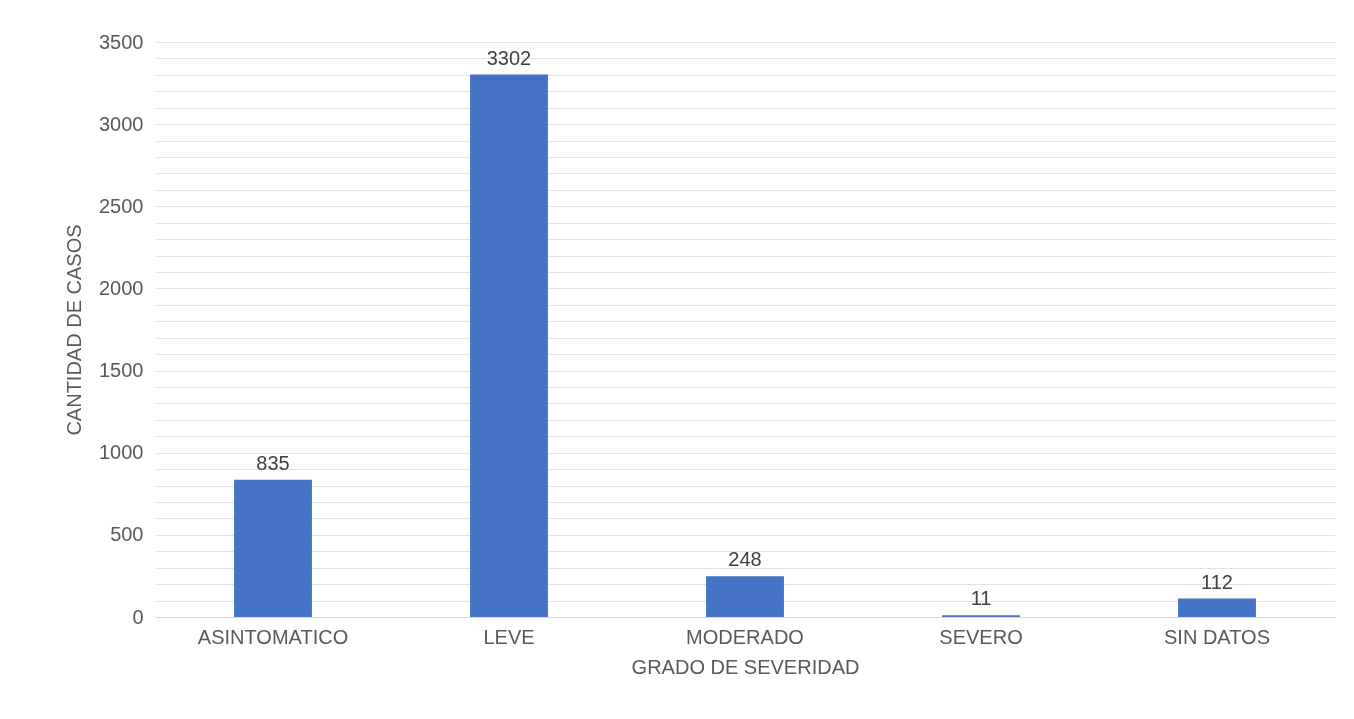 The image size is (1354, 719). What do you see at coordinates (981, 636) in the screenshot?
I see `x-tick-label: SEVERO` at bounding box center [981, 636].